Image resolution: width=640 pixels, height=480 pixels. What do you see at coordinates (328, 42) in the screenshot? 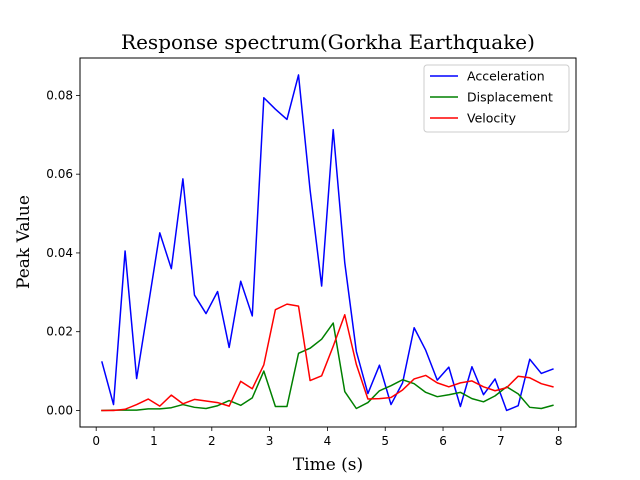
I see `chart-title: Response spectrum(Gorkha Earthquake)` at bounding box center [328, 42].